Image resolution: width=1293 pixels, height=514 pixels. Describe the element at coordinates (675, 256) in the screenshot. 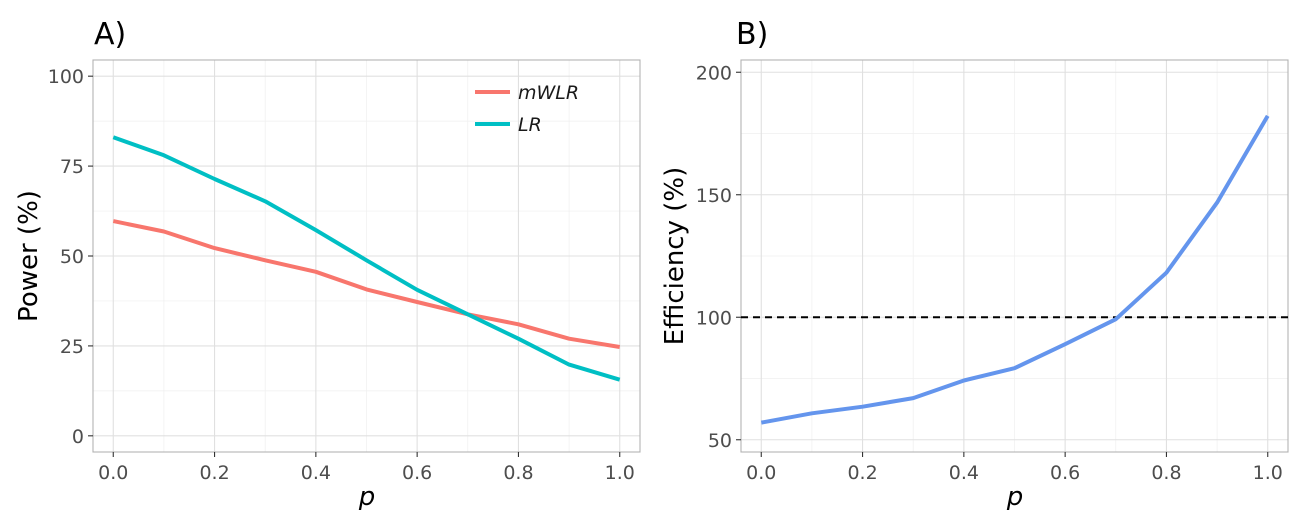

I see `panel-b-y-axis-title: Efficiency (%)` at that location.